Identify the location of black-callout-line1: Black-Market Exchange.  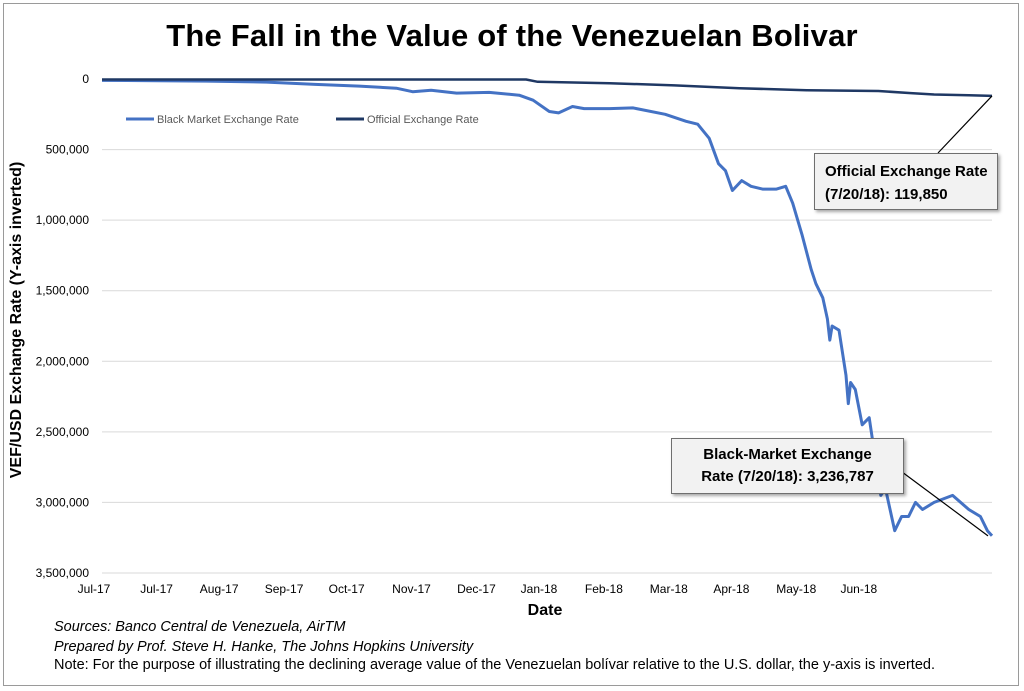
(787, 454).